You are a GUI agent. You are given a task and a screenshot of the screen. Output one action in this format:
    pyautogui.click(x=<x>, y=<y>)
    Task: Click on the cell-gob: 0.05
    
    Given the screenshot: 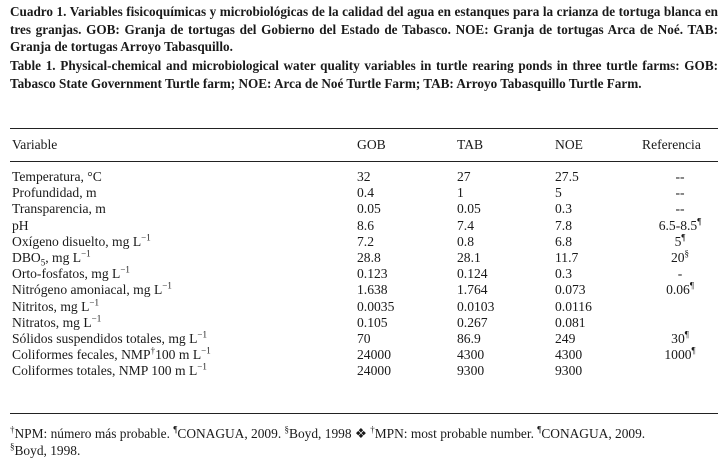 What is the action you would take?
    pyautogui.click(x=369, y=209)
    